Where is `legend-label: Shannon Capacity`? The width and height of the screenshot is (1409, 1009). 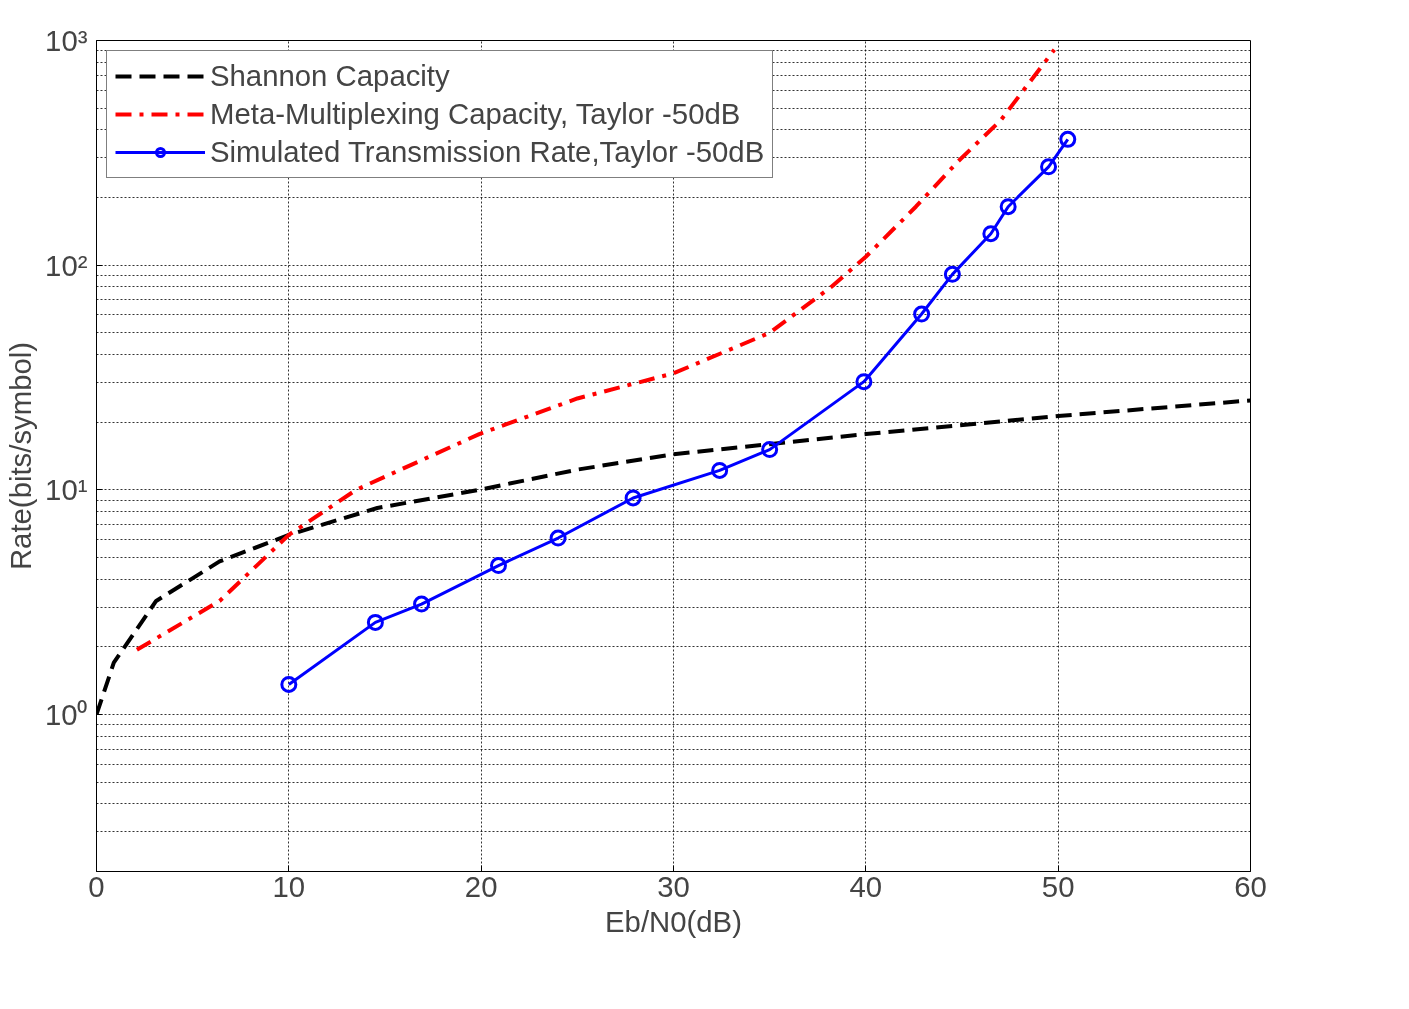 legend-label: Shannon Capacity is located at coordinates (330, 76).